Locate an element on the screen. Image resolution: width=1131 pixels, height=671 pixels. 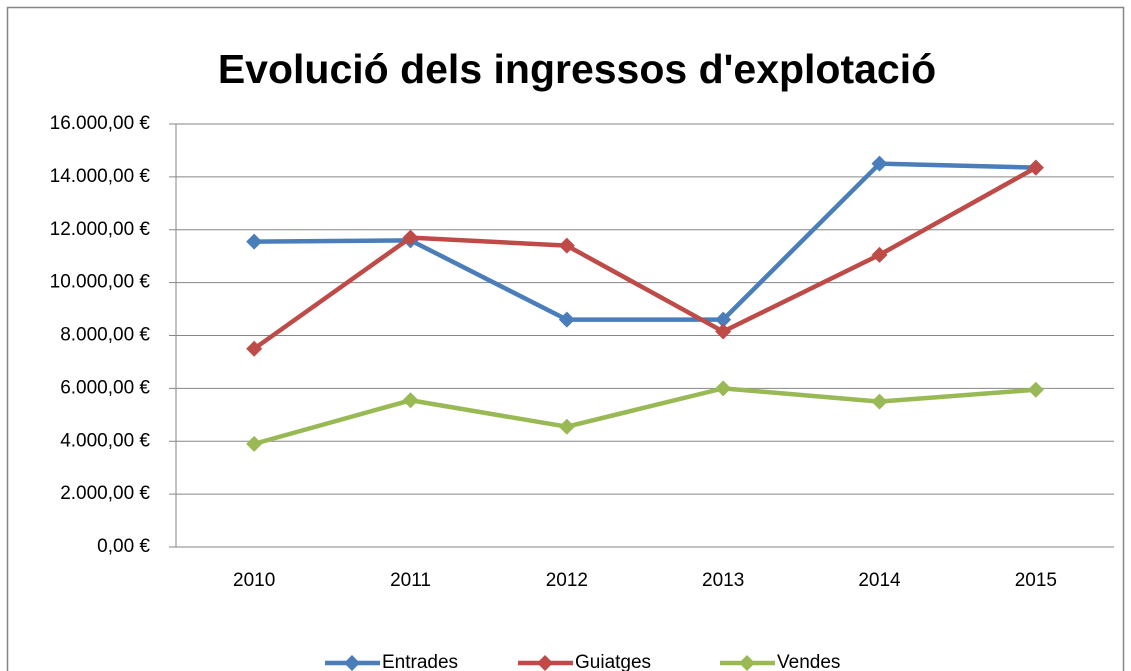
y-tick-label: 8.000,00 € is located at coordinates (105, 335).